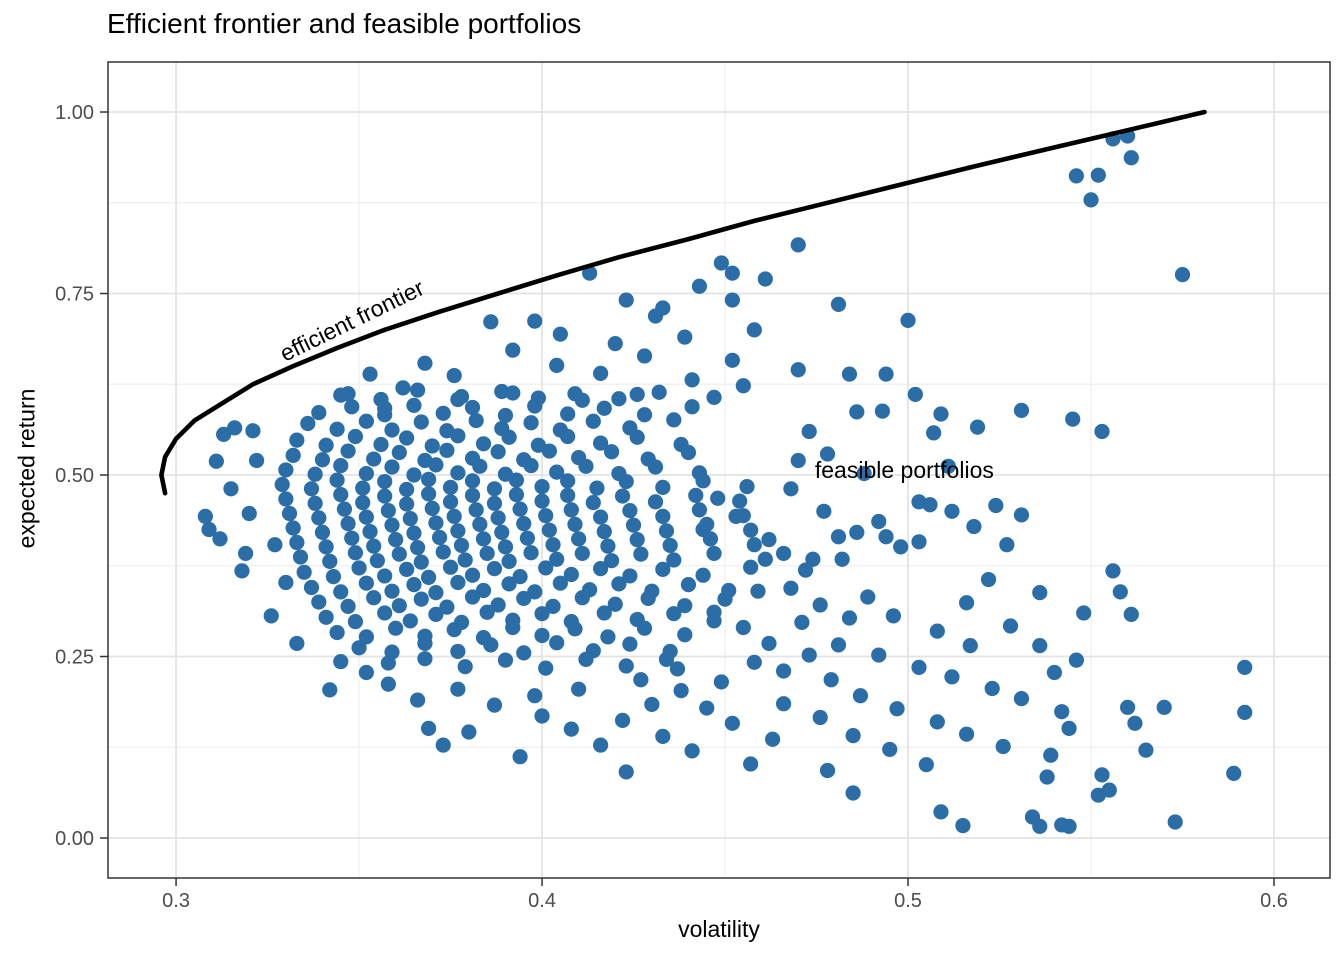  What do you see at coordinates (74, 295) in the screenshot?
I see `y-tick-label: 0.75` at bounding box center [74, 295].